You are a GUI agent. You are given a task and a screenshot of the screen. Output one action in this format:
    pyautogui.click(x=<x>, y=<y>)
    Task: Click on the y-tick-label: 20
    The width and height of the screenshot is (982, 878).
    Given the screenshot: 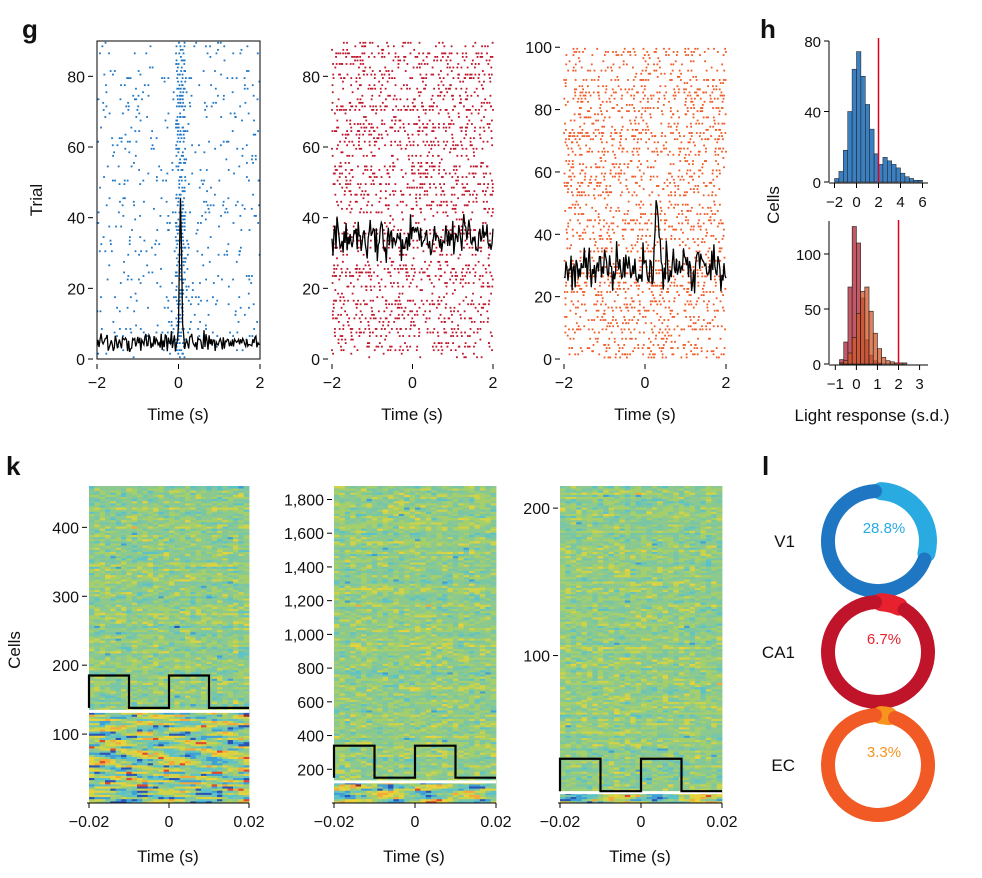 What is the action you would take?
    pyautogui.click(x=543, y=298)
    